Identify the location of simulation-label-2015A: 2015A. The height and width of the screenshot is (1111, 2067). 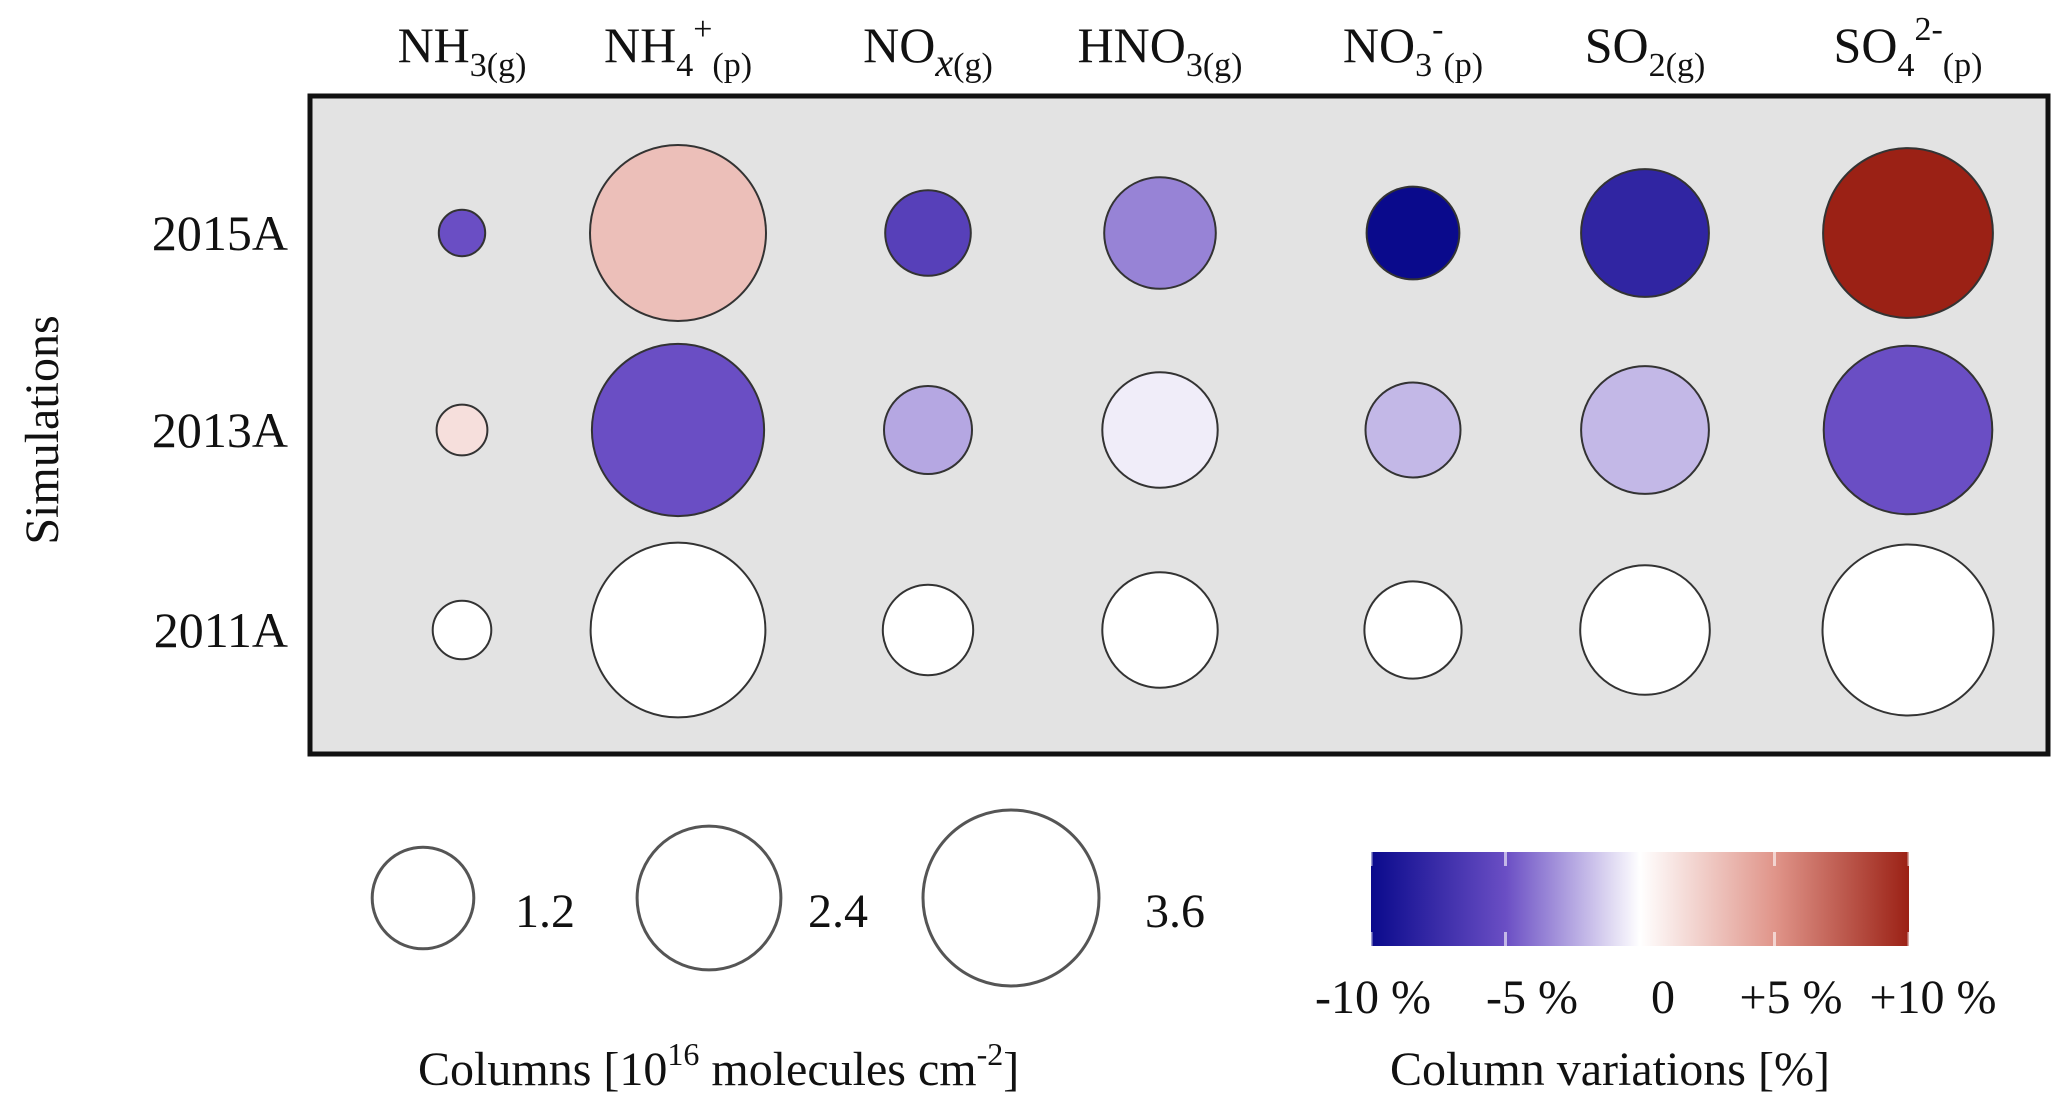
(220, 233).